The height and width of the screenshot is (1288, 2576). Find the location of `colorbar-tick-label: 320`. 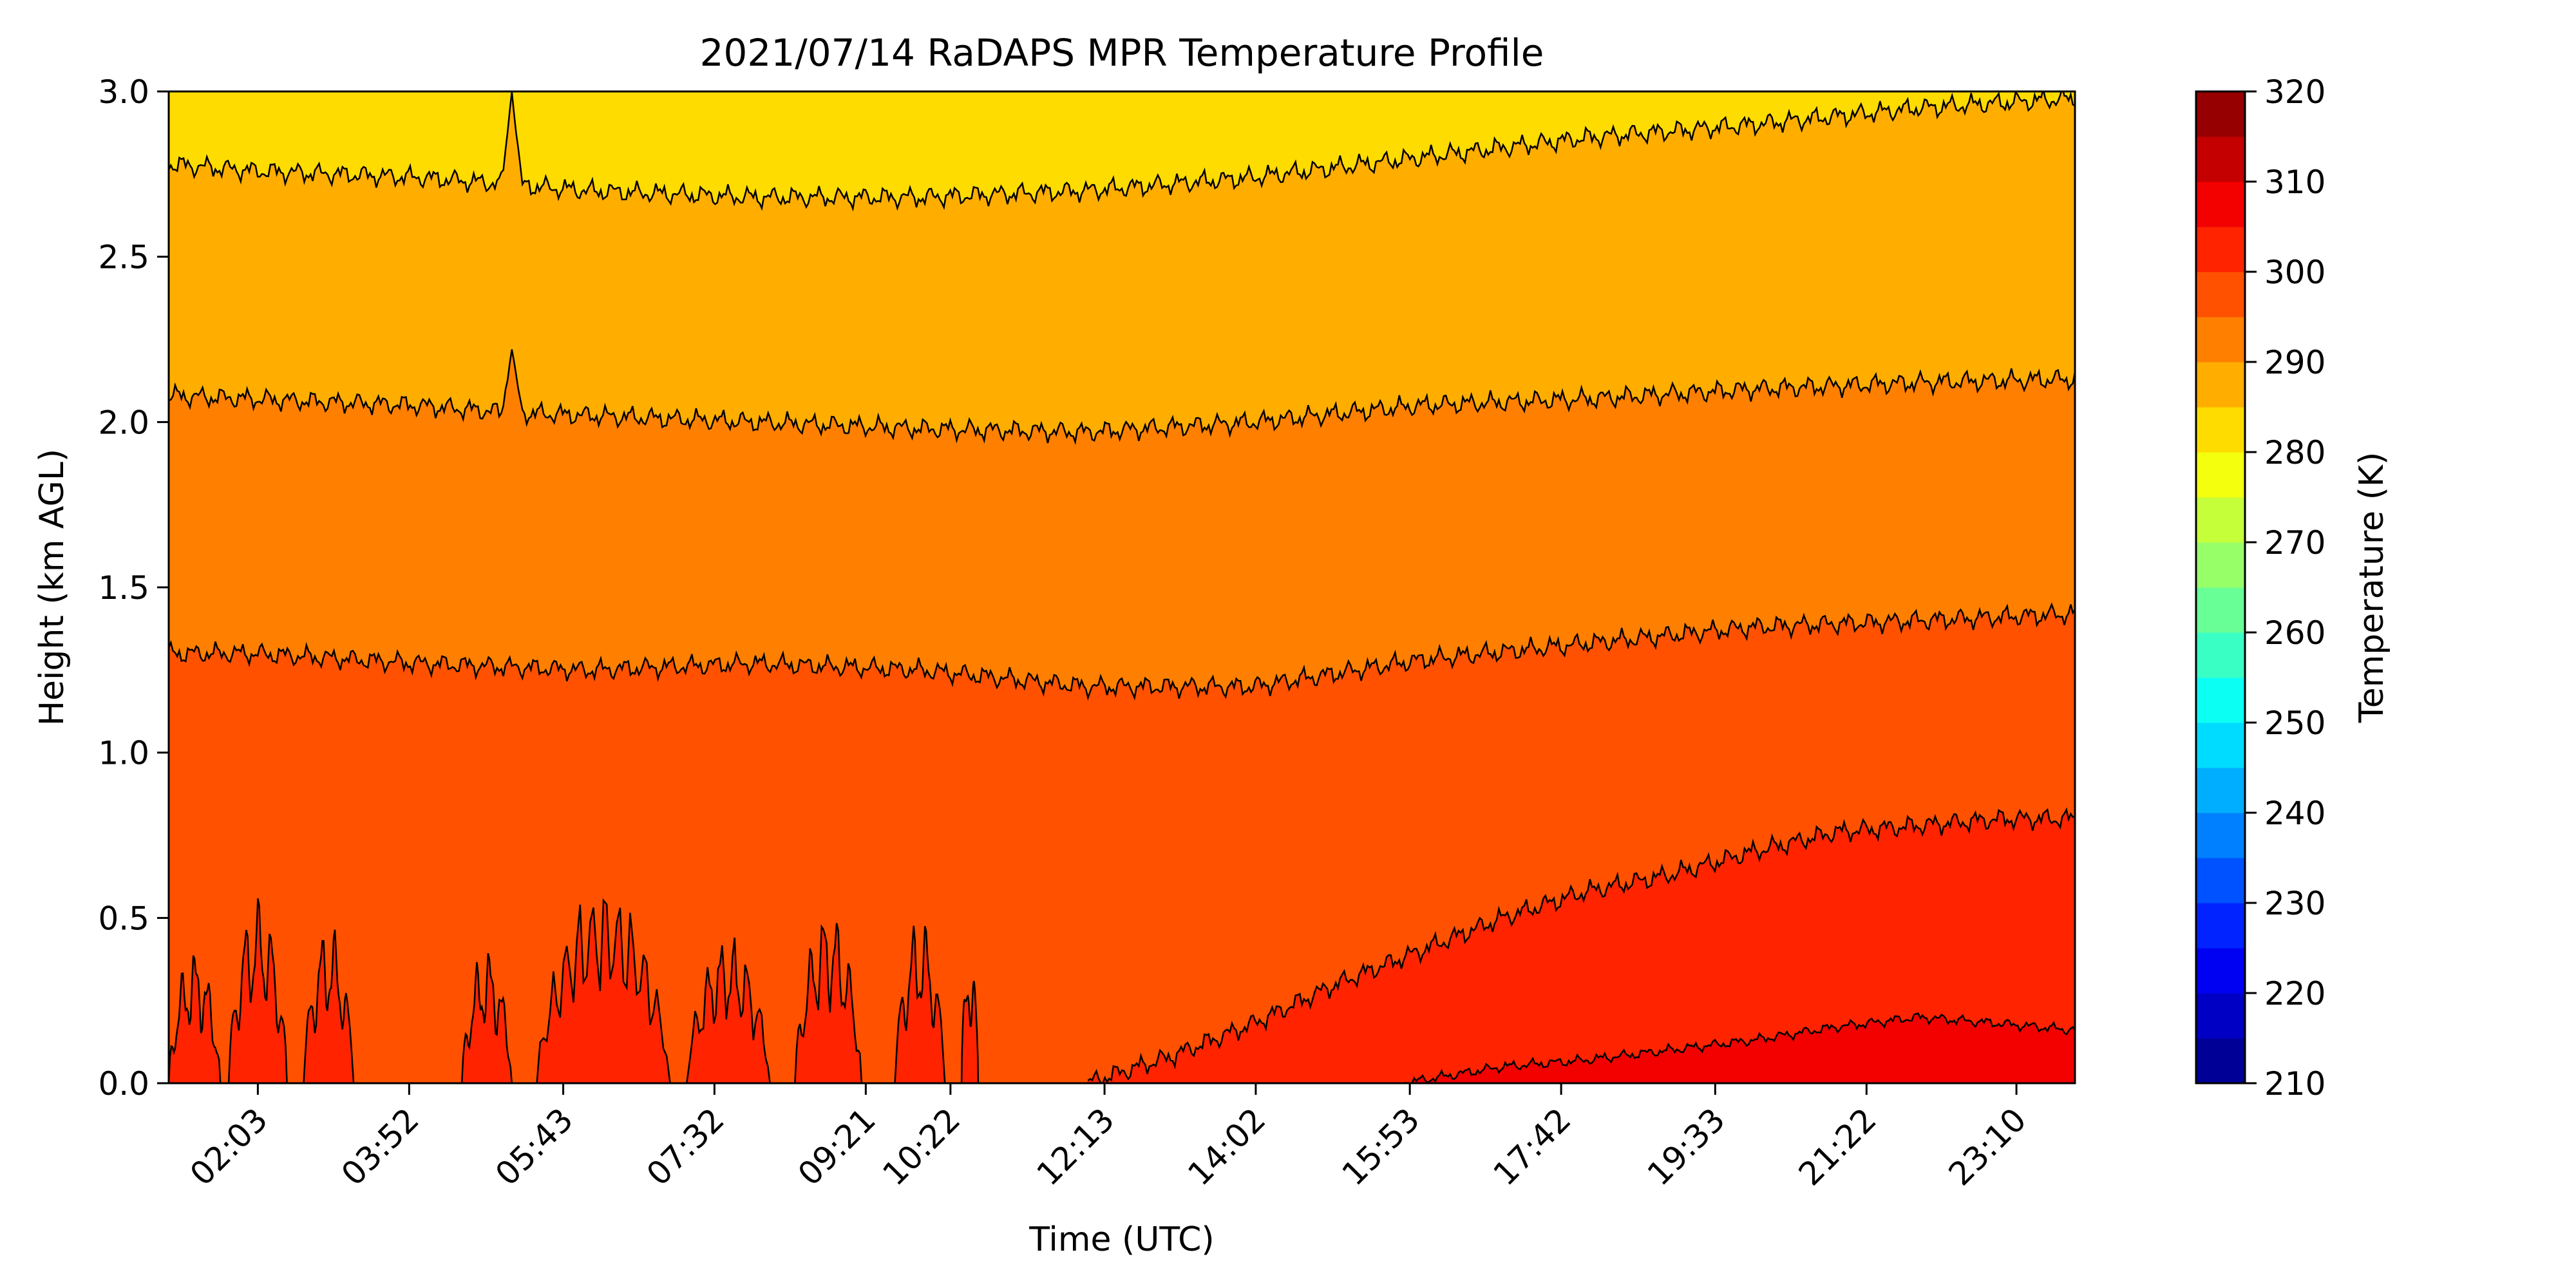

colorbar-tick-label: 320 is located at coordinates (2295, 92).